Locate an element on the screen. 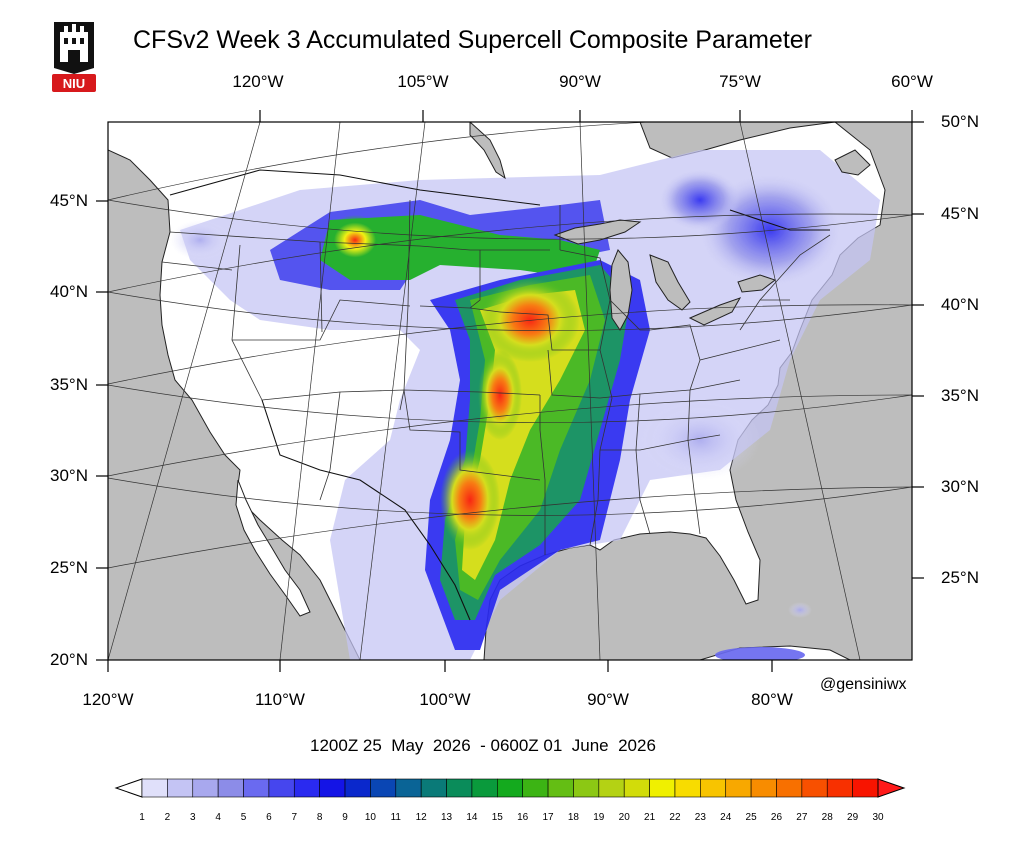 The image size is (1020, 852). colorbar-tick-label: 24 is located at coordinates (726, 817).